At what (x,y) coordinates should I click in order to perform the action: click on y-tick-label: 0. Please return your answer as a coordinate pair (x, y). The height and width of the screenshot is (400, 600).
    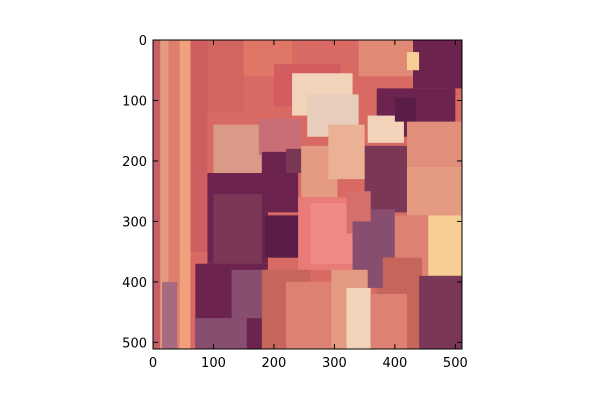
    Looking at the image, I should click on (143, 41).